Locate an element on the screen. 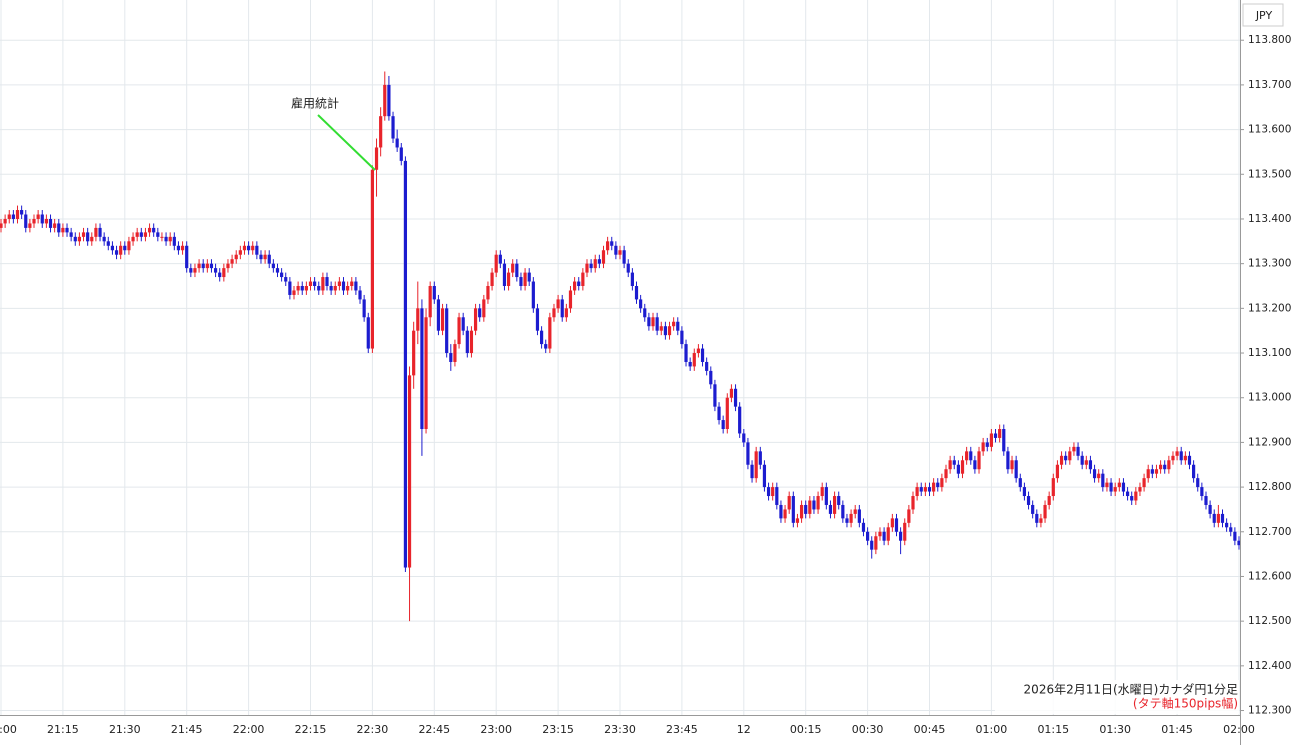 The image size is (1300, 745). x-tick-label: 12 is located at coordinates (744, 729).